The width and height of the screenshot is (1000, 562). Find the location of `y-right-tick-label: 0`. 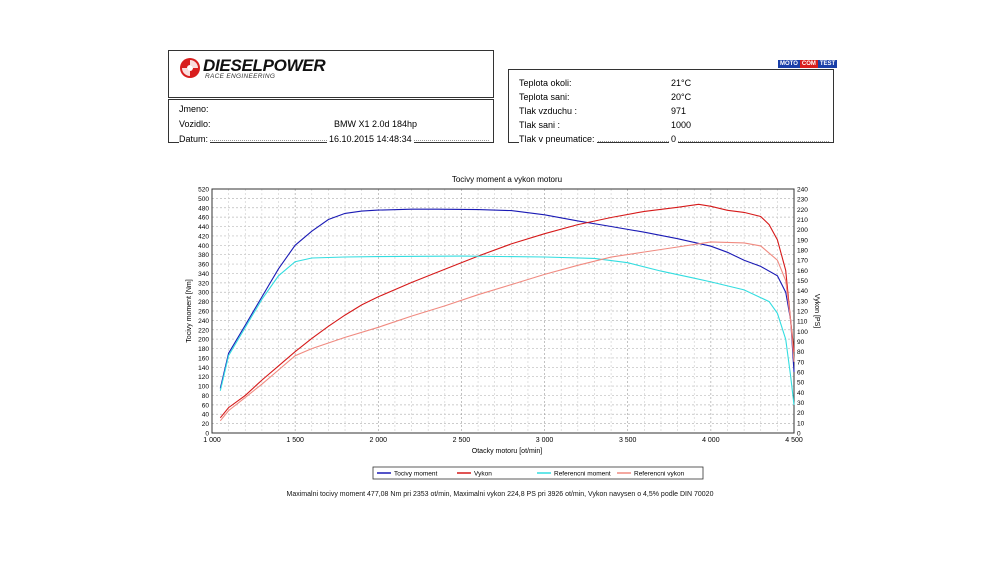

y-right-tick-label: 0 is located at coordinates (799, 434).